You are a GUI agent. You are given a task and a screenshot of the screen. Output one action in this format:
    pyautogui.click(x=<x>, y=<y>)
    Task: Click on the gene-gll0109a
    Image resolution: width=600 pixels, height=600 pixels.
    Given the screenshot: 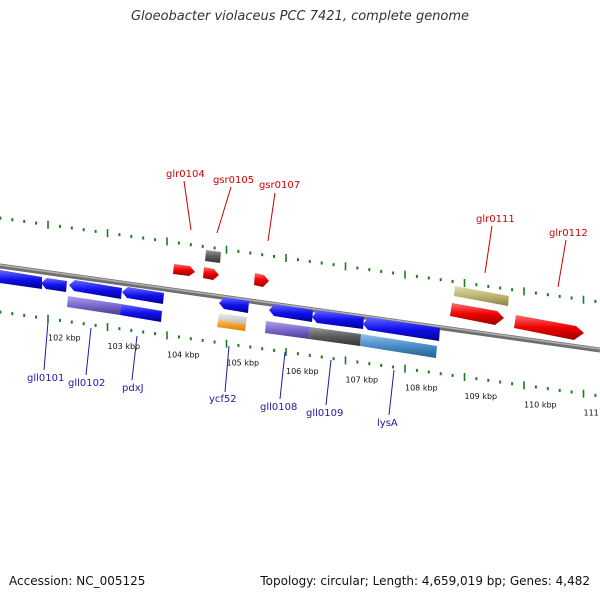 What is the action you would take?
    pyautogui.click(x=338, y=319)
    